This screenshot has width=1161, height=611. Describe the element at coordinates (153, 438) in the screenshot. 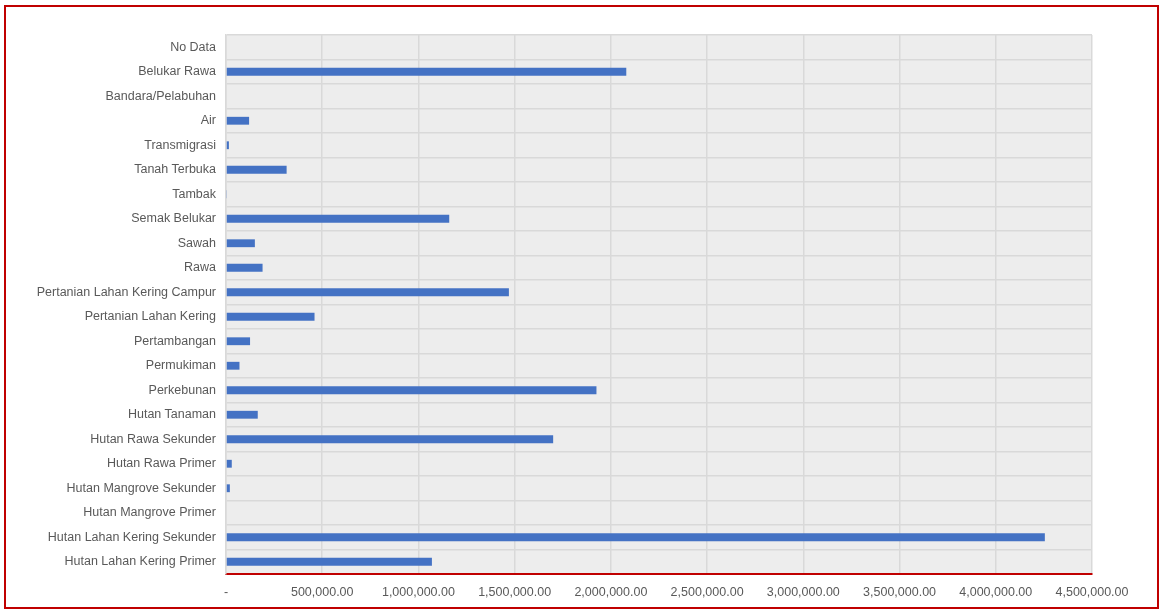

I see `y-tick-label: Hutan Rawa Sekunder` at that location.